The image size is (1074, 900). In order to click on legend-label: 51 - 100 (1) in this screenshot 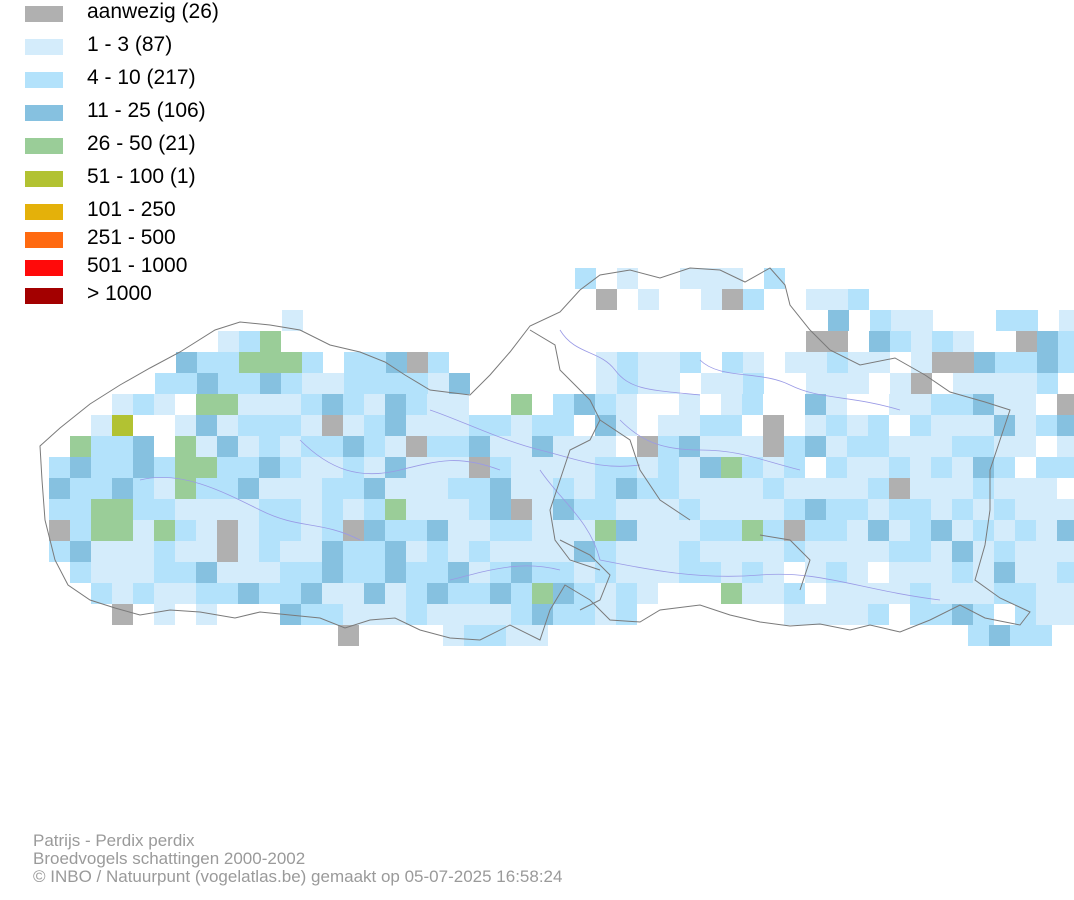, I will do `click(141, 176)`.